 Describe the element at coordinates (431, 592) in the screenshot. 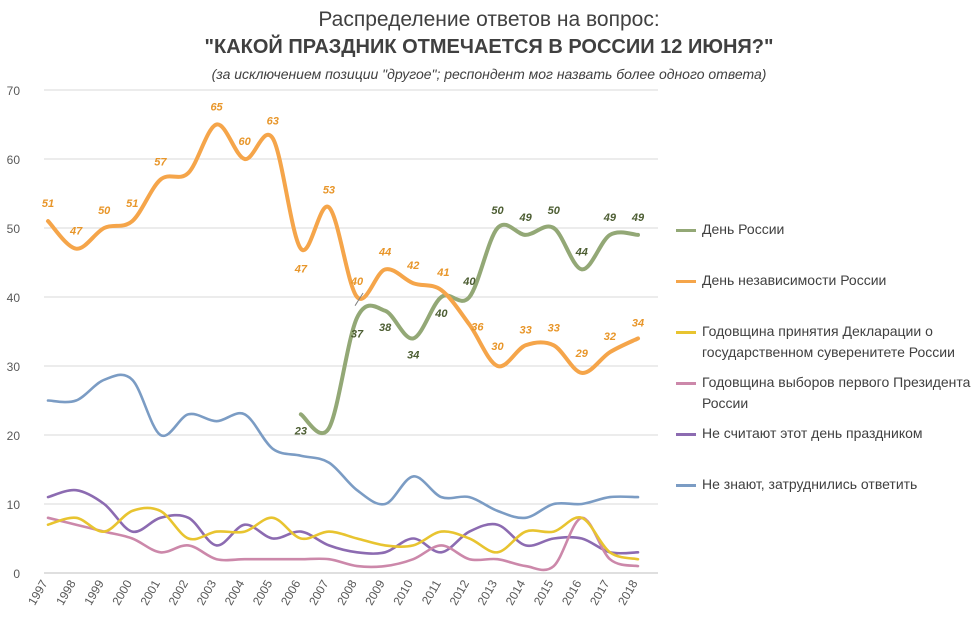

I see `x-tick-label: 2011` at that location.